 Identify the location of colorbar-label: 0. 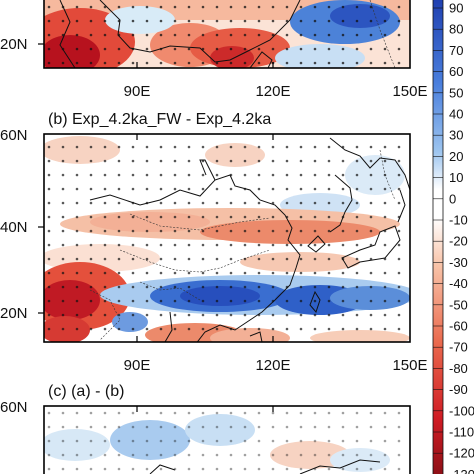
(452, 198).